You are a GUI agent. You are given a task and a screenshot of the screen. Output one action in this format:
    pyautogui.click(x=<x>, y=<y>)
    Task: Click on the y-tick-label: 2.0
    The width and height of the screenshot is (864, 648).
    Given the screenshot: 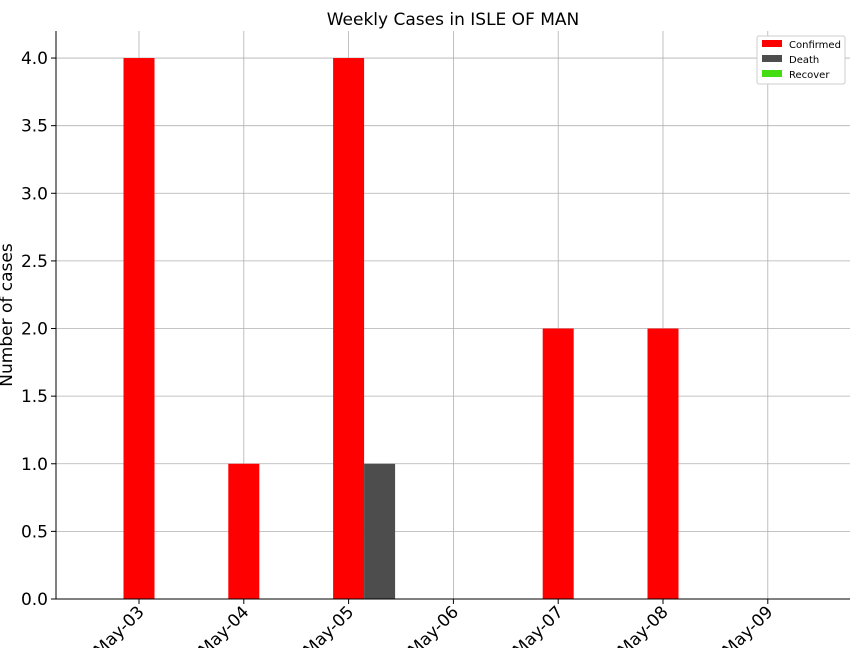 What is the action you would take?
    pyautogui.click(x=34, y=330)
    